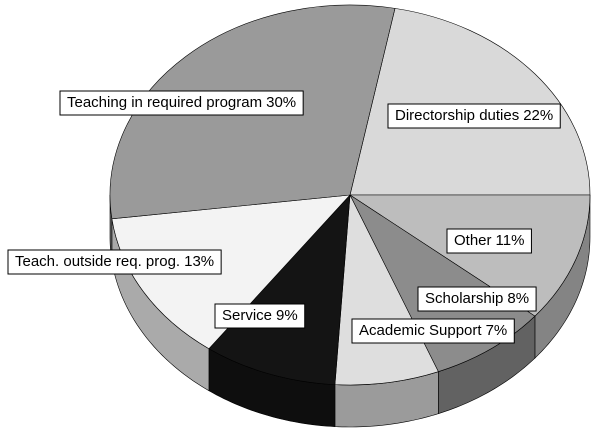  What do you see at coordinates (464, 298) in the screenshot?
I see `label-name: Scholarship` at bounding box center [464, 298].